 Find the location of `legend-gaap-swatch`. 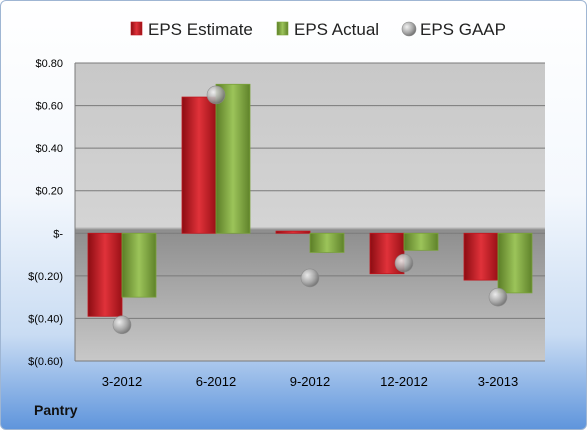

legend-gaap-swatch is located at coordinates (409, 29).